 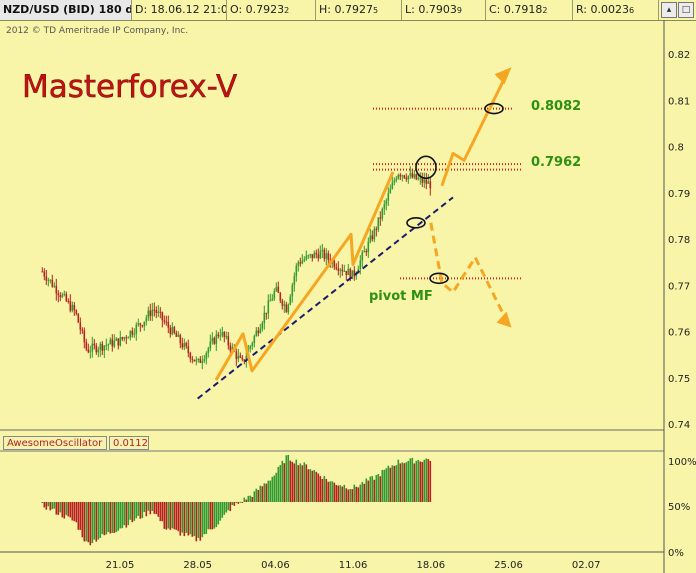 I want to click on level-label-0.8082: 0.8082, so click(x=556, y=106).